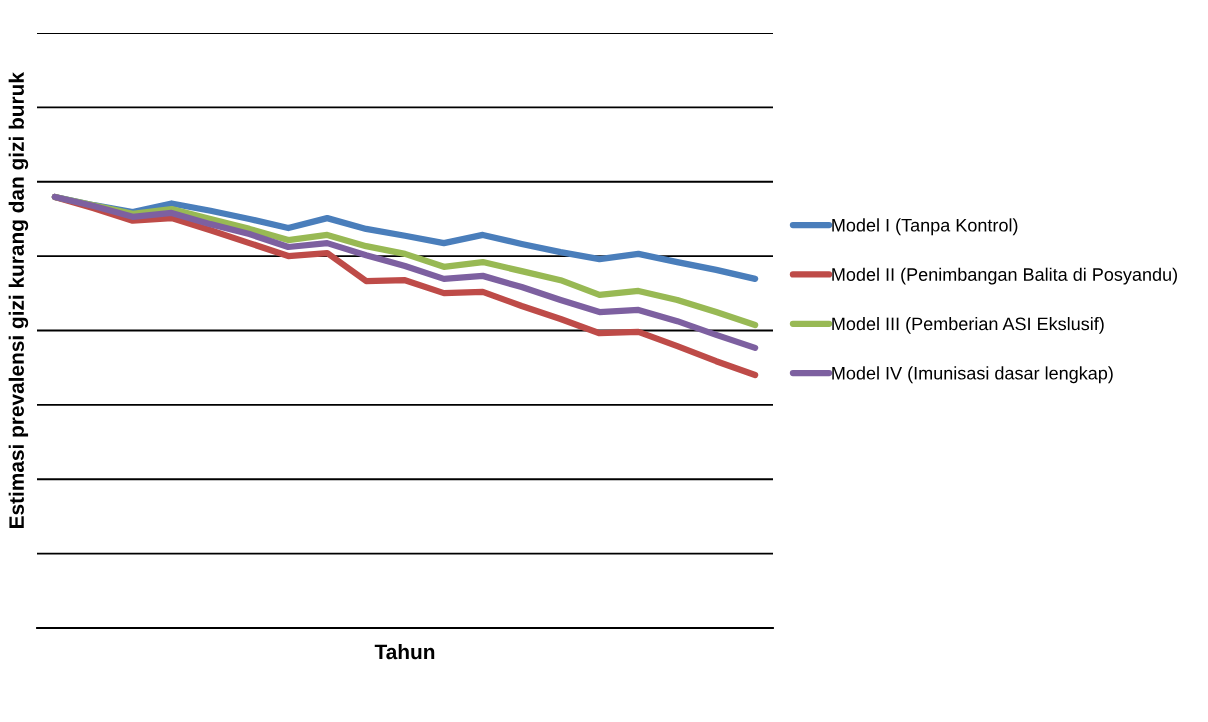  What do you see at coordinates (404, 651) in the screenshot?
I see `x-axis-title: Tahun` at bounding box center [404, 651].